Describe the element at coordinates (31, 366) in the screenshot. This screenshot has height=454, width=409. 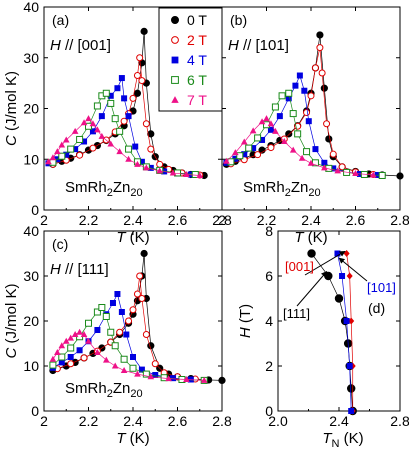
I see `y-tick-label: 10` at that location.